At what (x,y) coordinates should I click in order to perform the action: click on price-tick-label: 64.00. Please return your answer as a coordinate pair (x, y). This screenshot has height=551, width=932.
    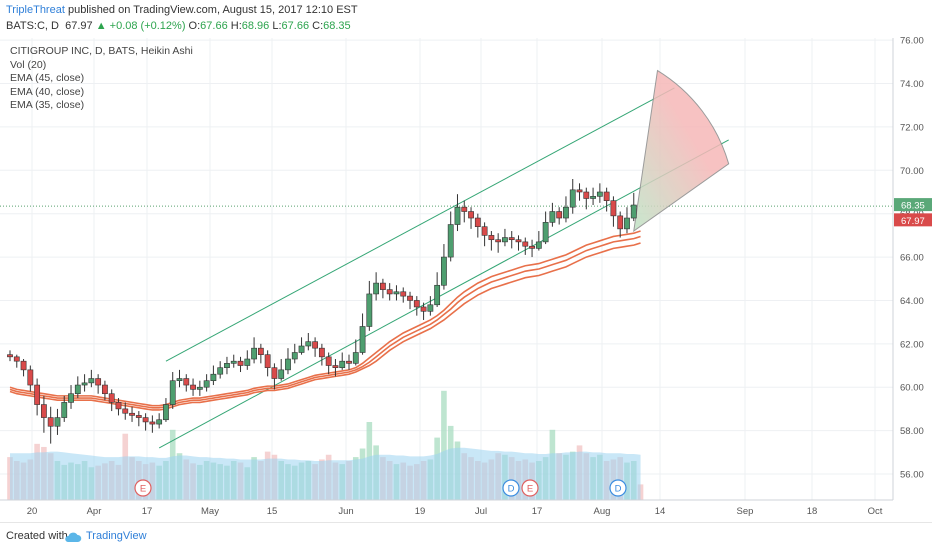
    Looking at the image, I should click on (912, 301).